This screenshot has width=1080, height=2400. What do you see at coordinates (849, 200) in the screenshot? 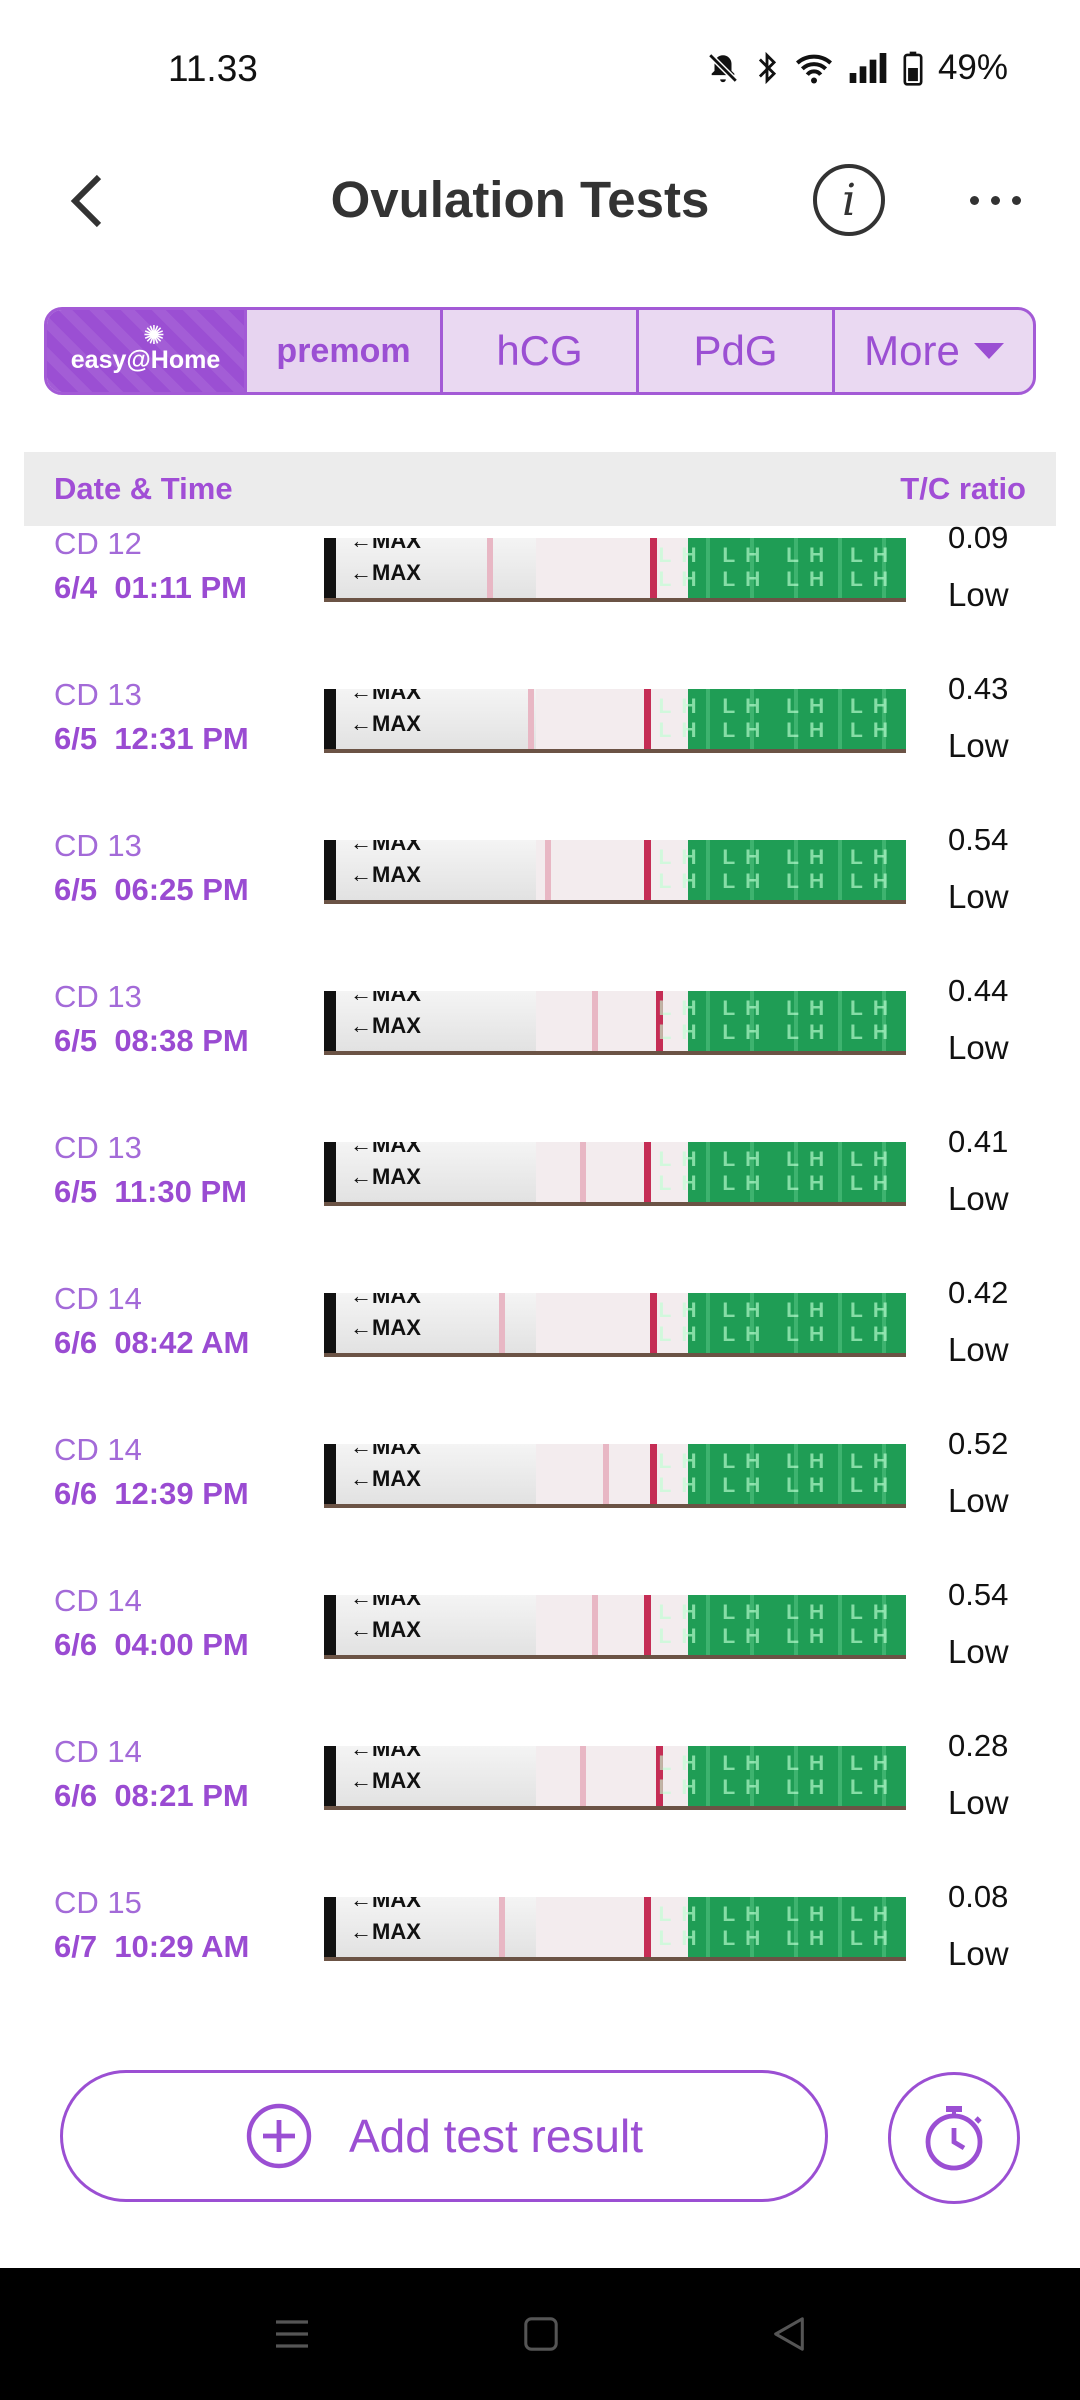
I see `info-button: i` at bounding box center [849, 200].